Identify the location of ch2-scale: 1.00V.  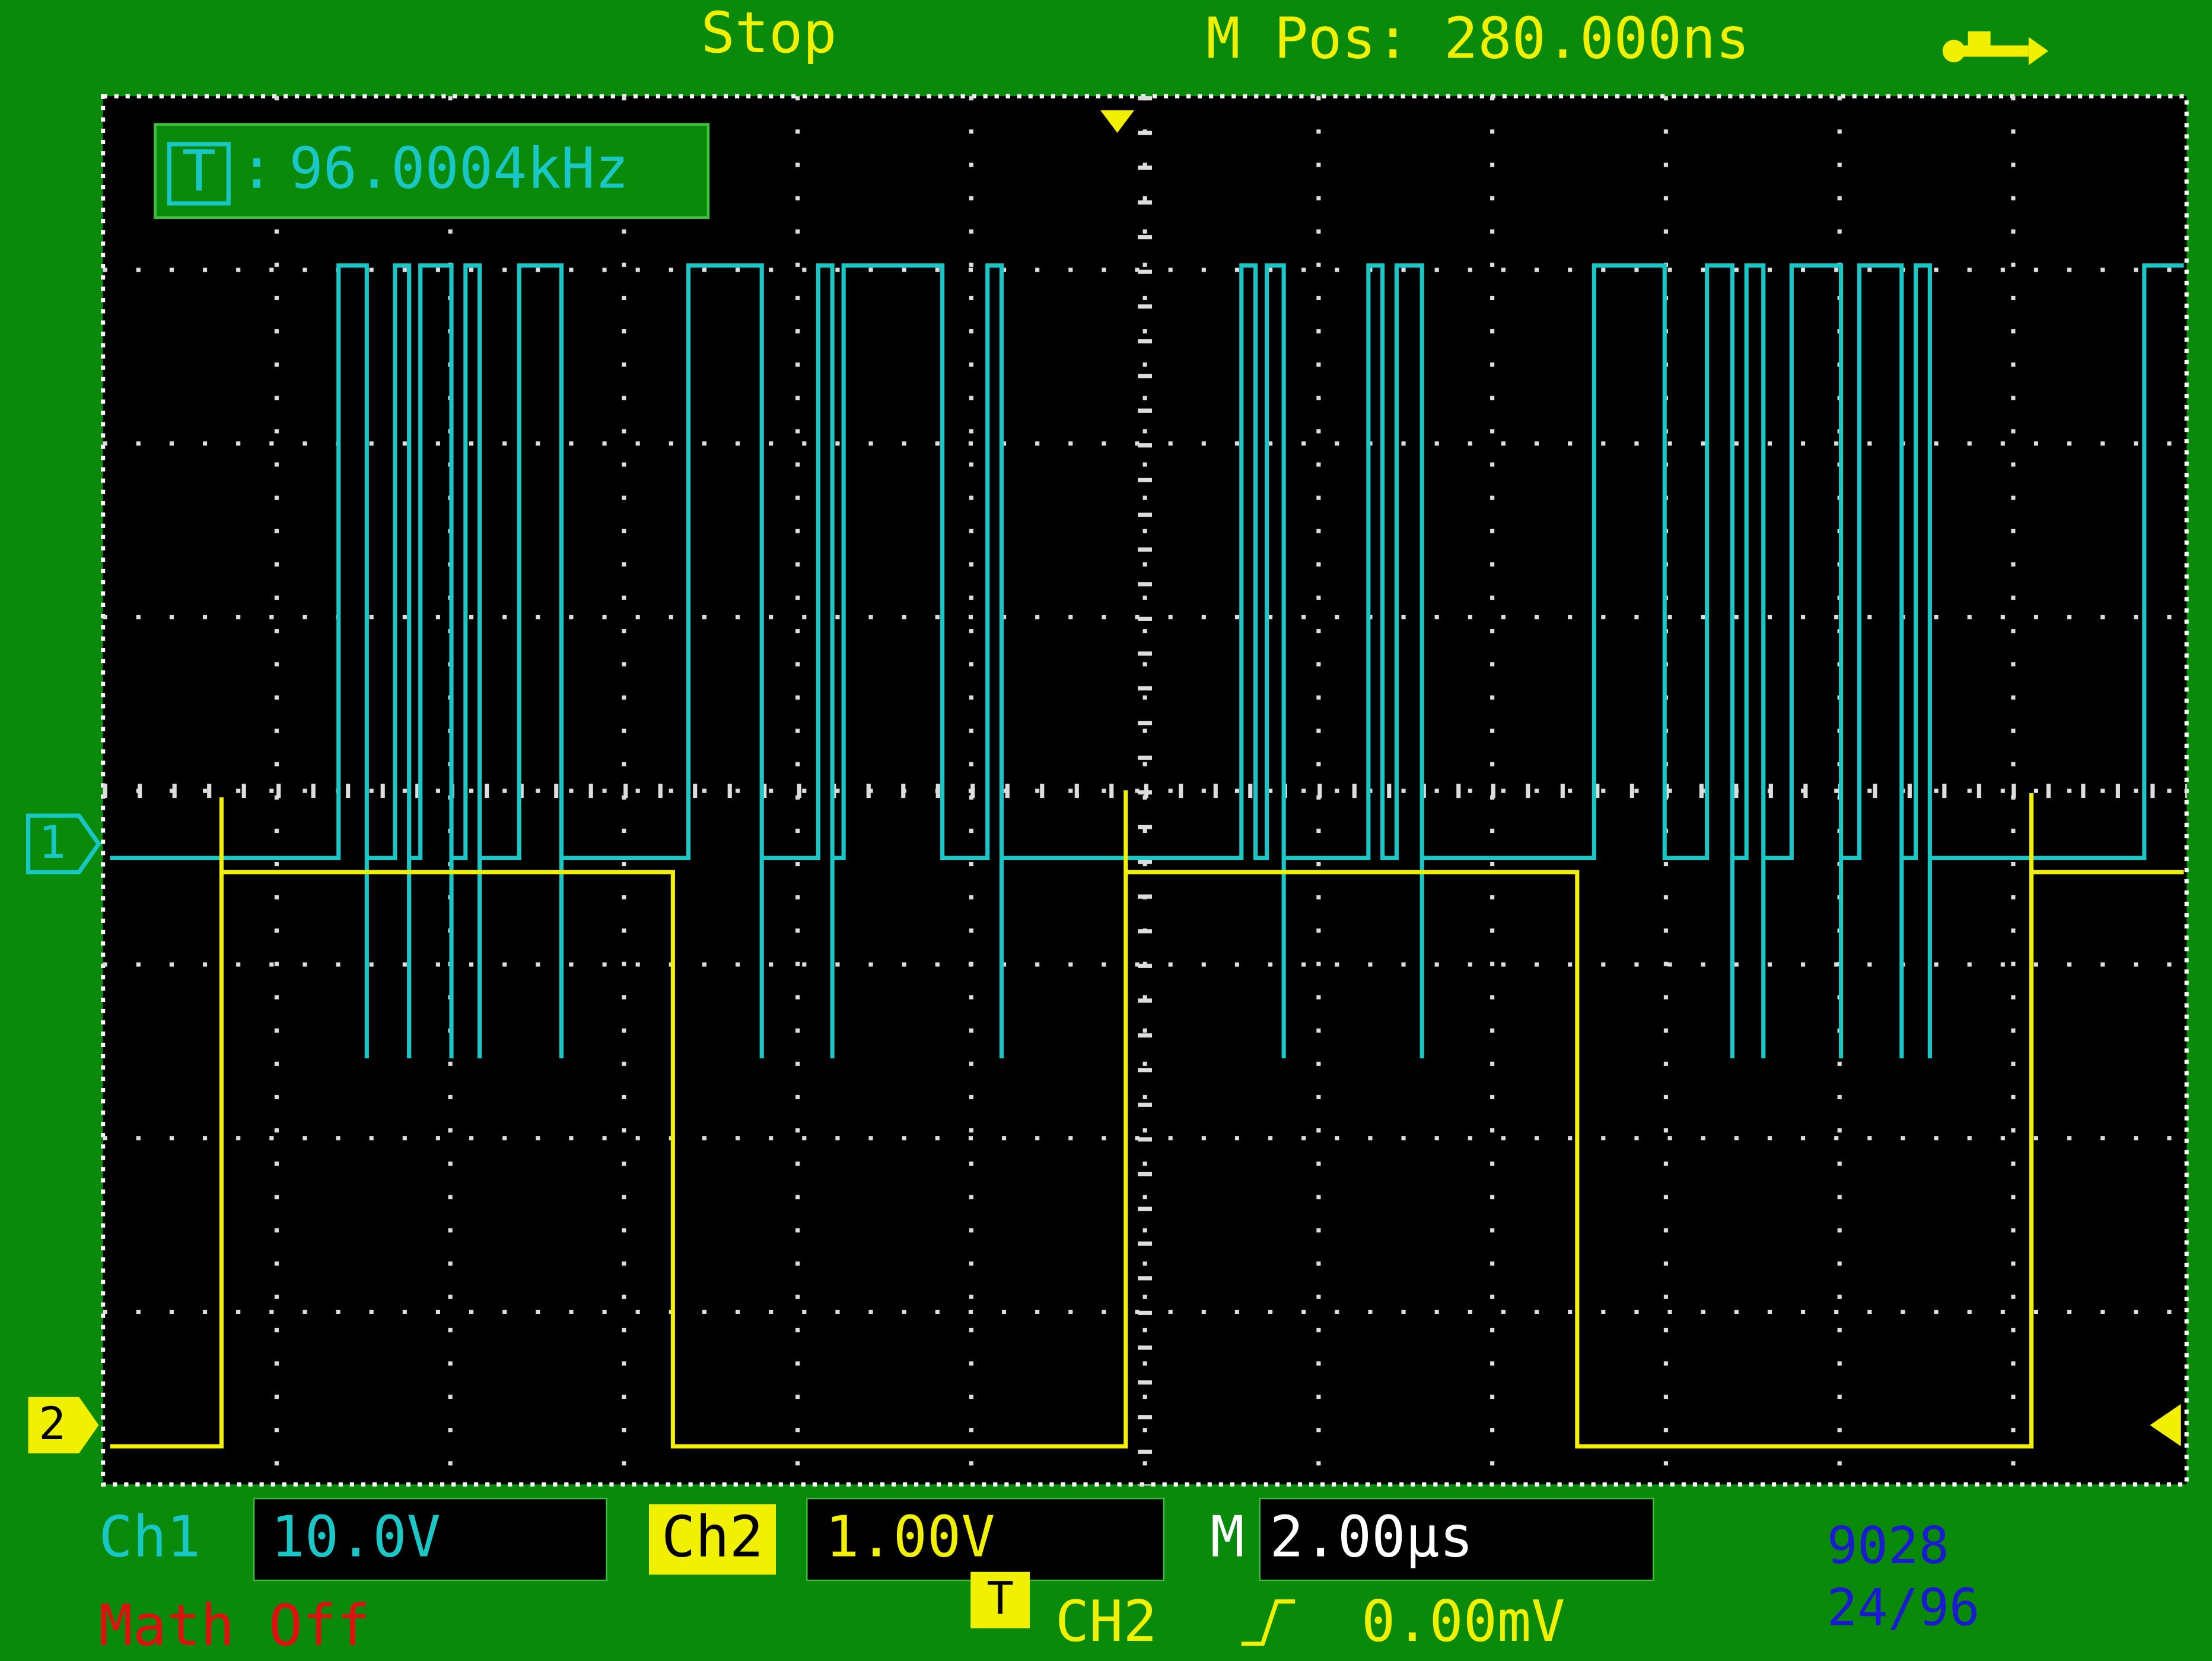
(910, 1537).